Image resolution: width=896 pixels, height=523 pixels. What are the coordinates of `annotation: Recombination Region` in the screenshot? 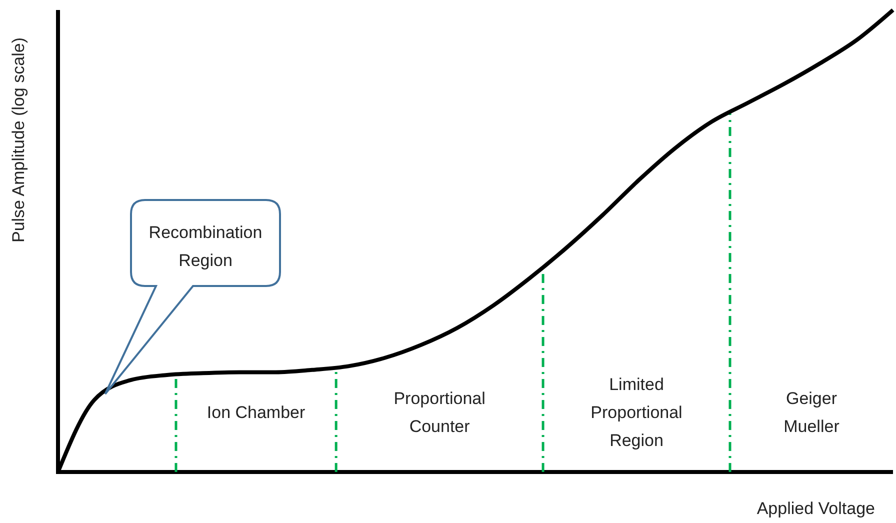 It's located at (205, 246).